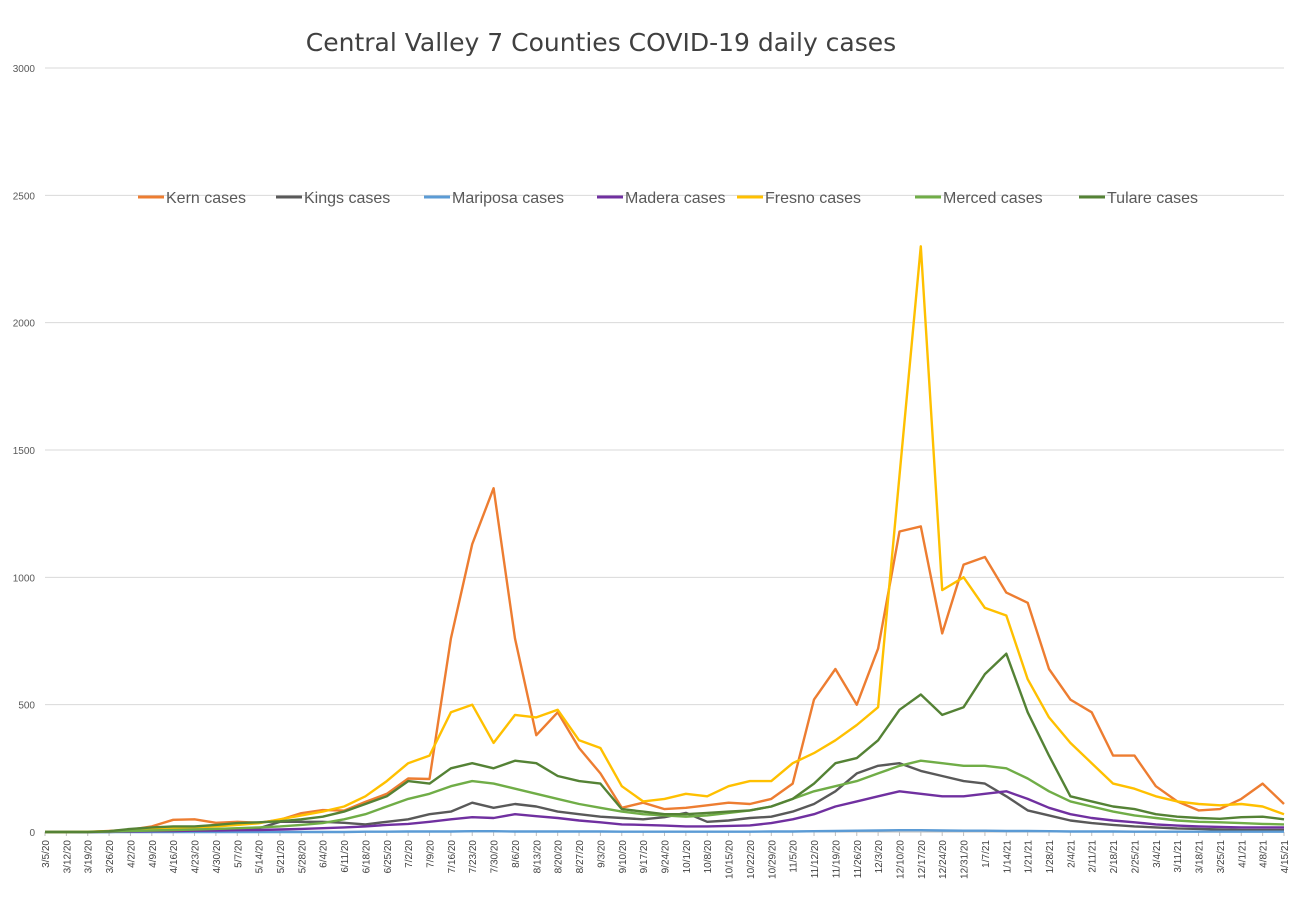 This screenshot has height=900, width=1308. What do you see at coordinates (347, 198) in the screenshot?
I see `legend-label-kings-cases: Kings cases` at bounding box center [347, 198].